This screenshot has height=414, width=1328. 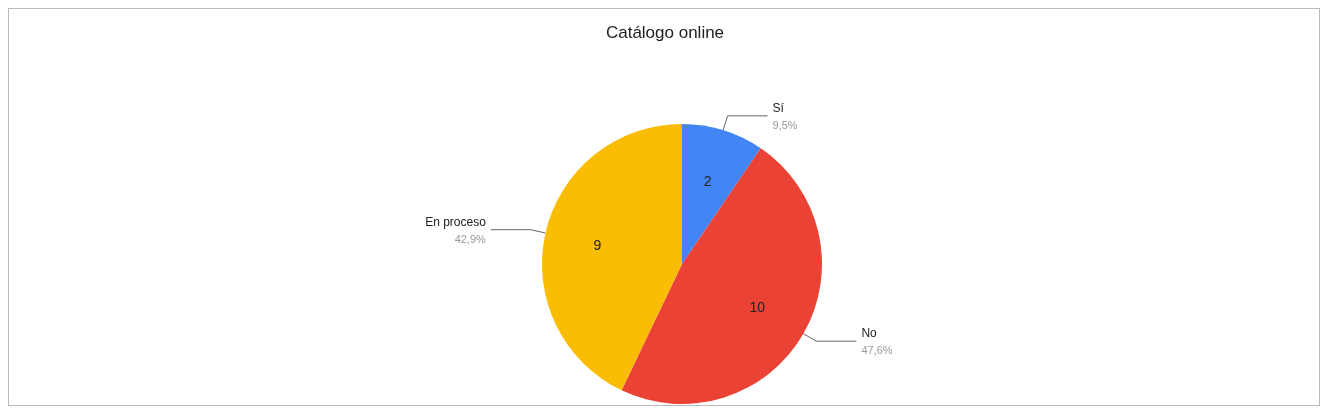 I want to click on chart-title: Catálogo online, so click(x=665, y=32).